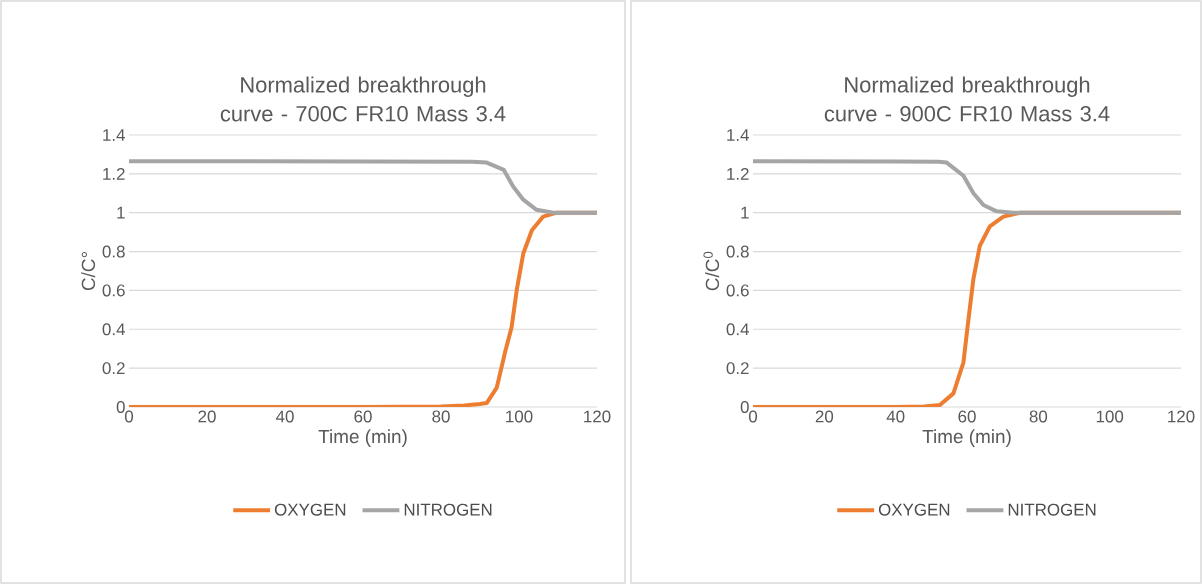  I want to click on chart-title: Normalized breakthrough curve - 900C FR10 Mass 3.4, so click(967, 99).